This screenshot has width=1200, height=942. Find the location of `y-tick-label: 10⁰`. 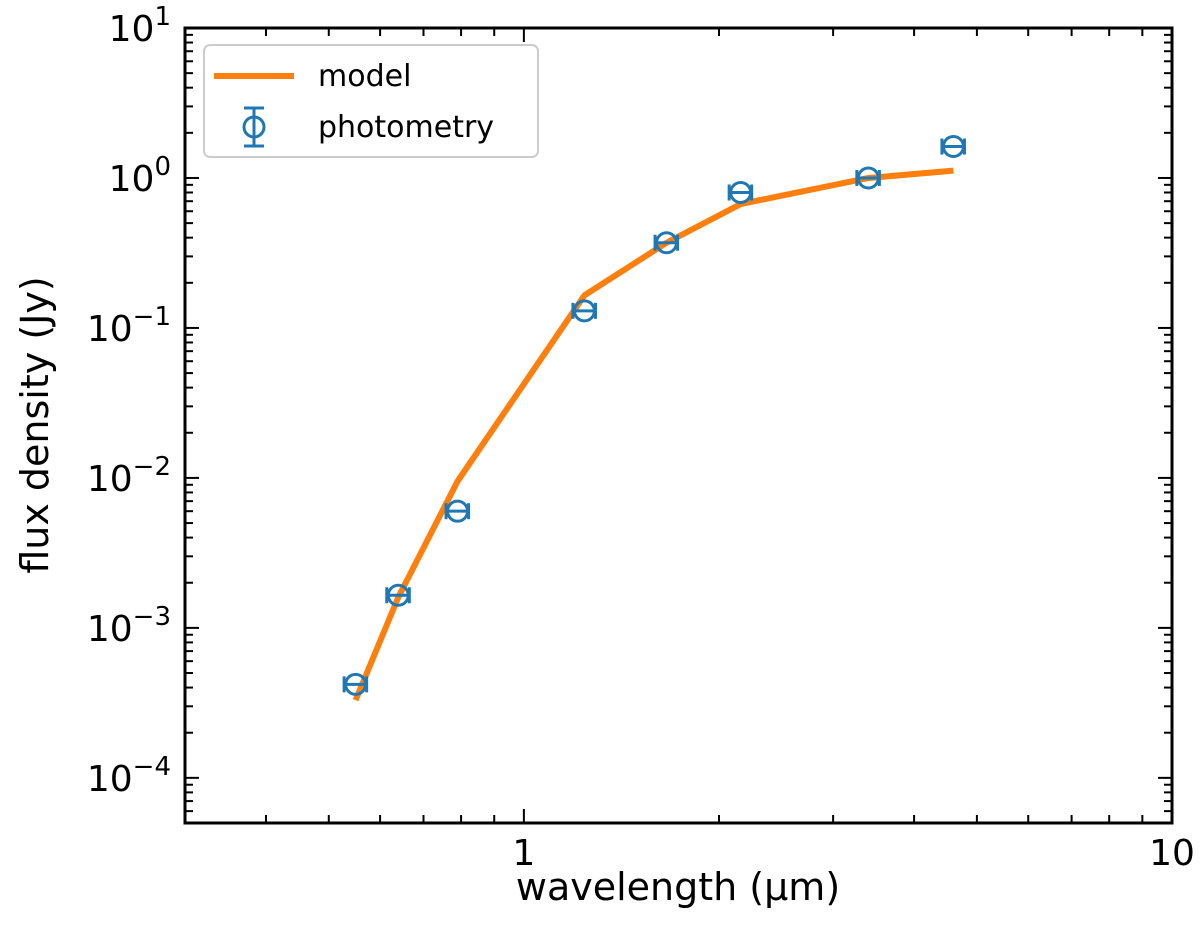

y-tick-label: 10⁰ is located at coordinates (140, 176).